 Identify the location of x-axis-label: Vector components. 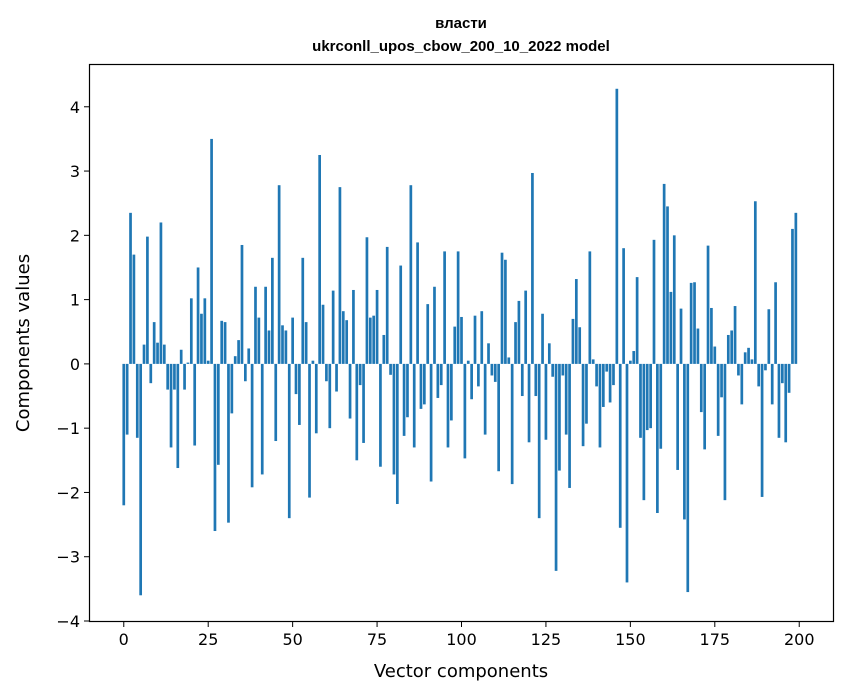
(461, 671).